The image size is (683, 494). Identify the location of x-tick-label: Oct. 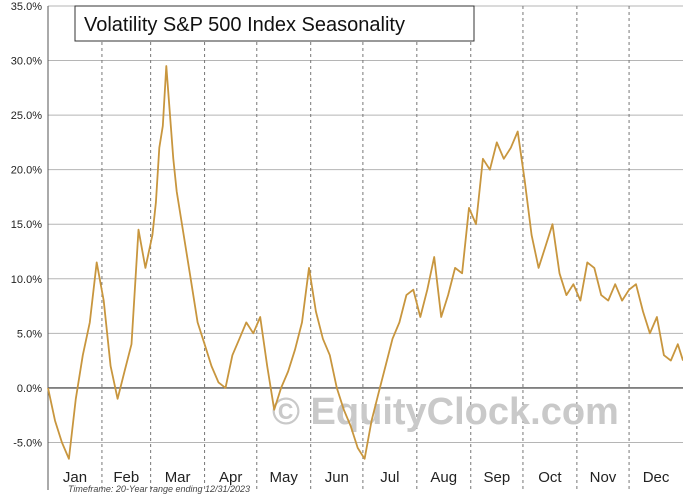
(550, 477).